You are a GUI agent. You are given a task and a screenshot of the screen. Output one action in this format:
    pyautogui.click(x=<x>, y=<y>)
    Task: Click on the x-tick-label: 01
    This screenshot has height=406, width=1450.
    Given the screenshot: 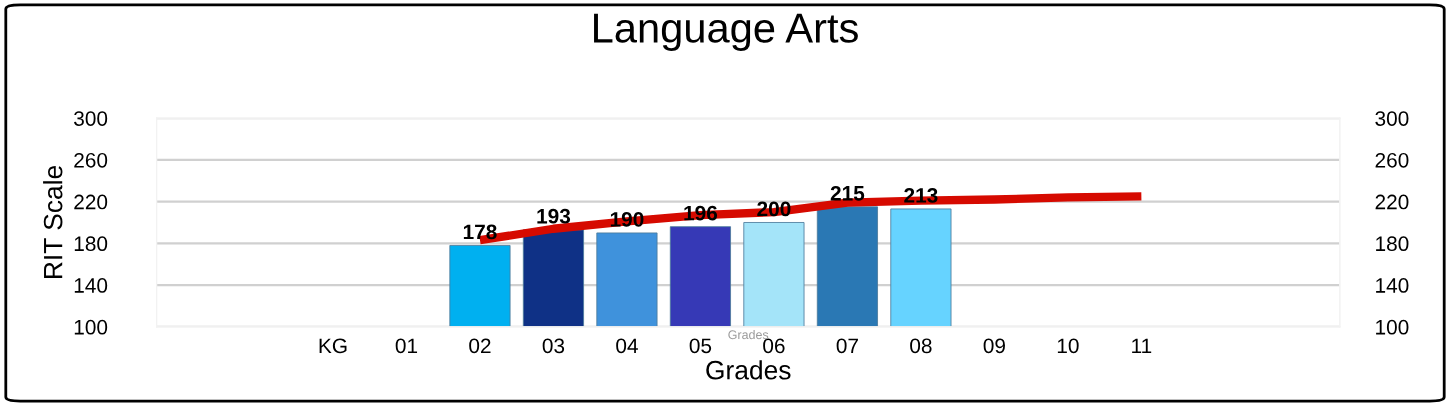 What is the action you would take?
    pyautogui.click(x=406, y=346)
    